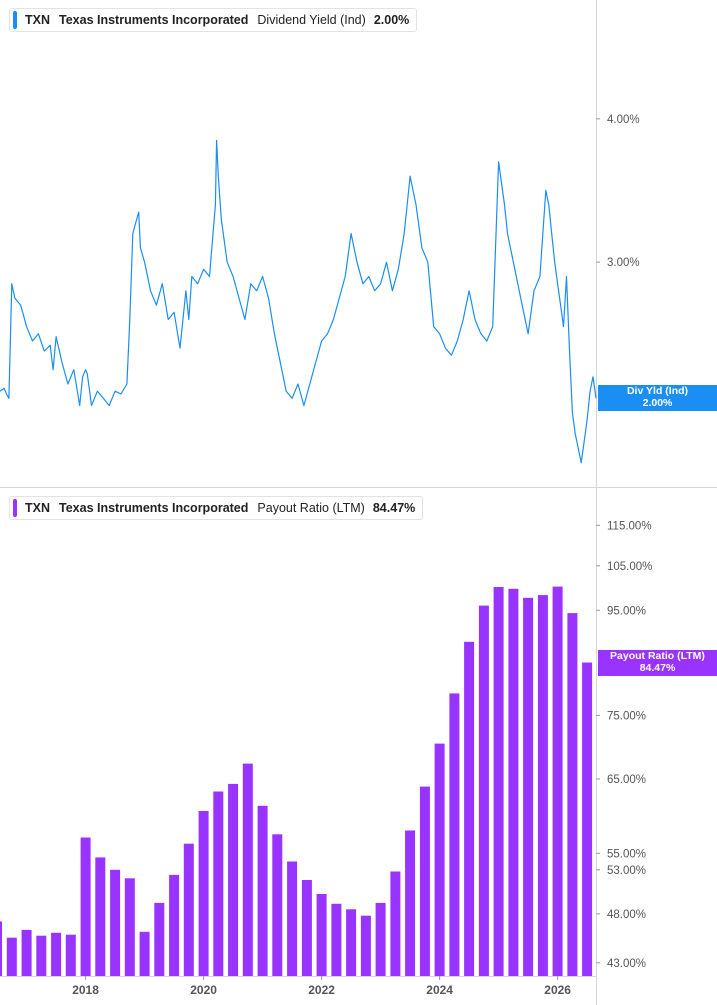  Describe the element at coordinates (394, 508) in the screenshot. I see `payout-legend-value: 84.47%` at that location.